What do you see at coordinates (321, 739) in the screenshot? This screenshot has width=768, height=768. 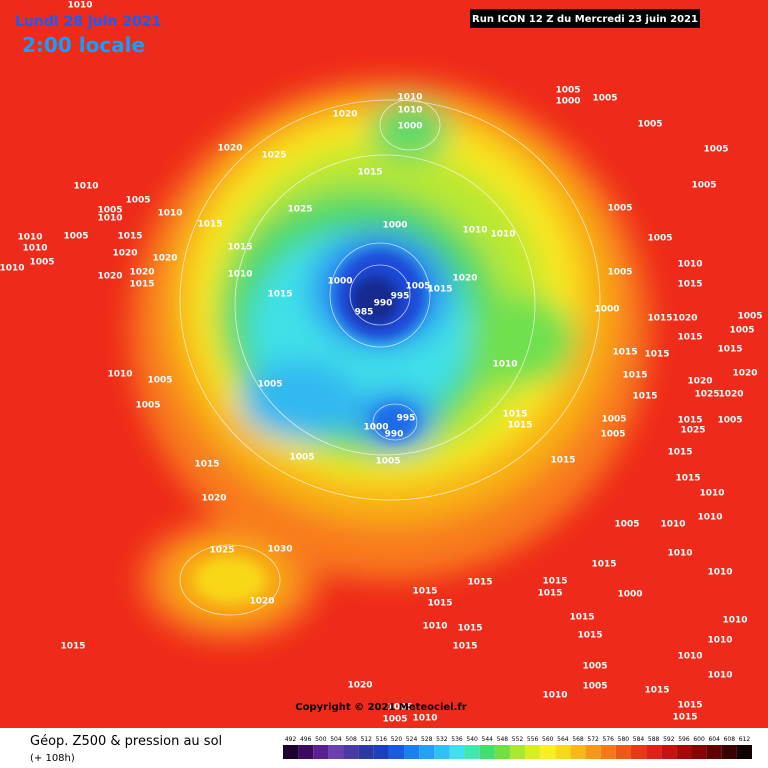 I see `legend-value: 500` at bounding box center [321, 739].